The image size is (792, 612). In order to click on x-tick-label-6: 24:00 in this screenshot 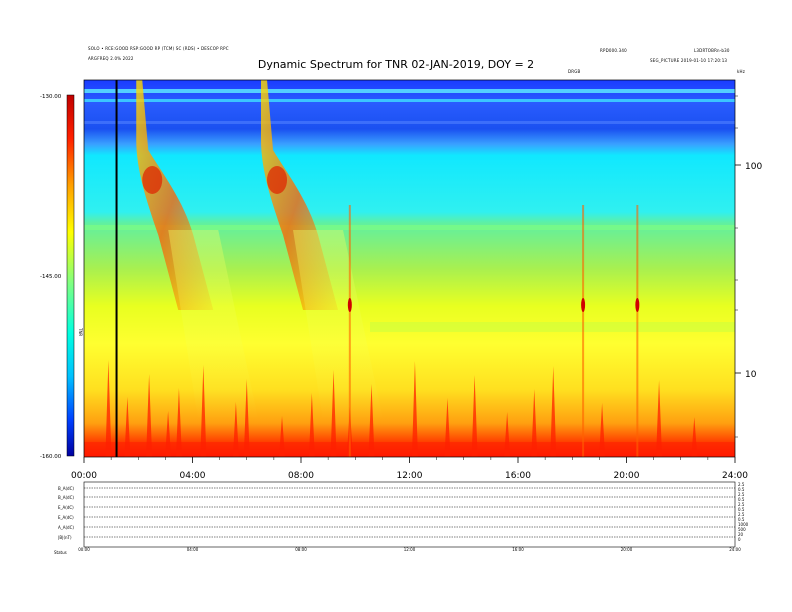, I will do `click(735, 476)`.